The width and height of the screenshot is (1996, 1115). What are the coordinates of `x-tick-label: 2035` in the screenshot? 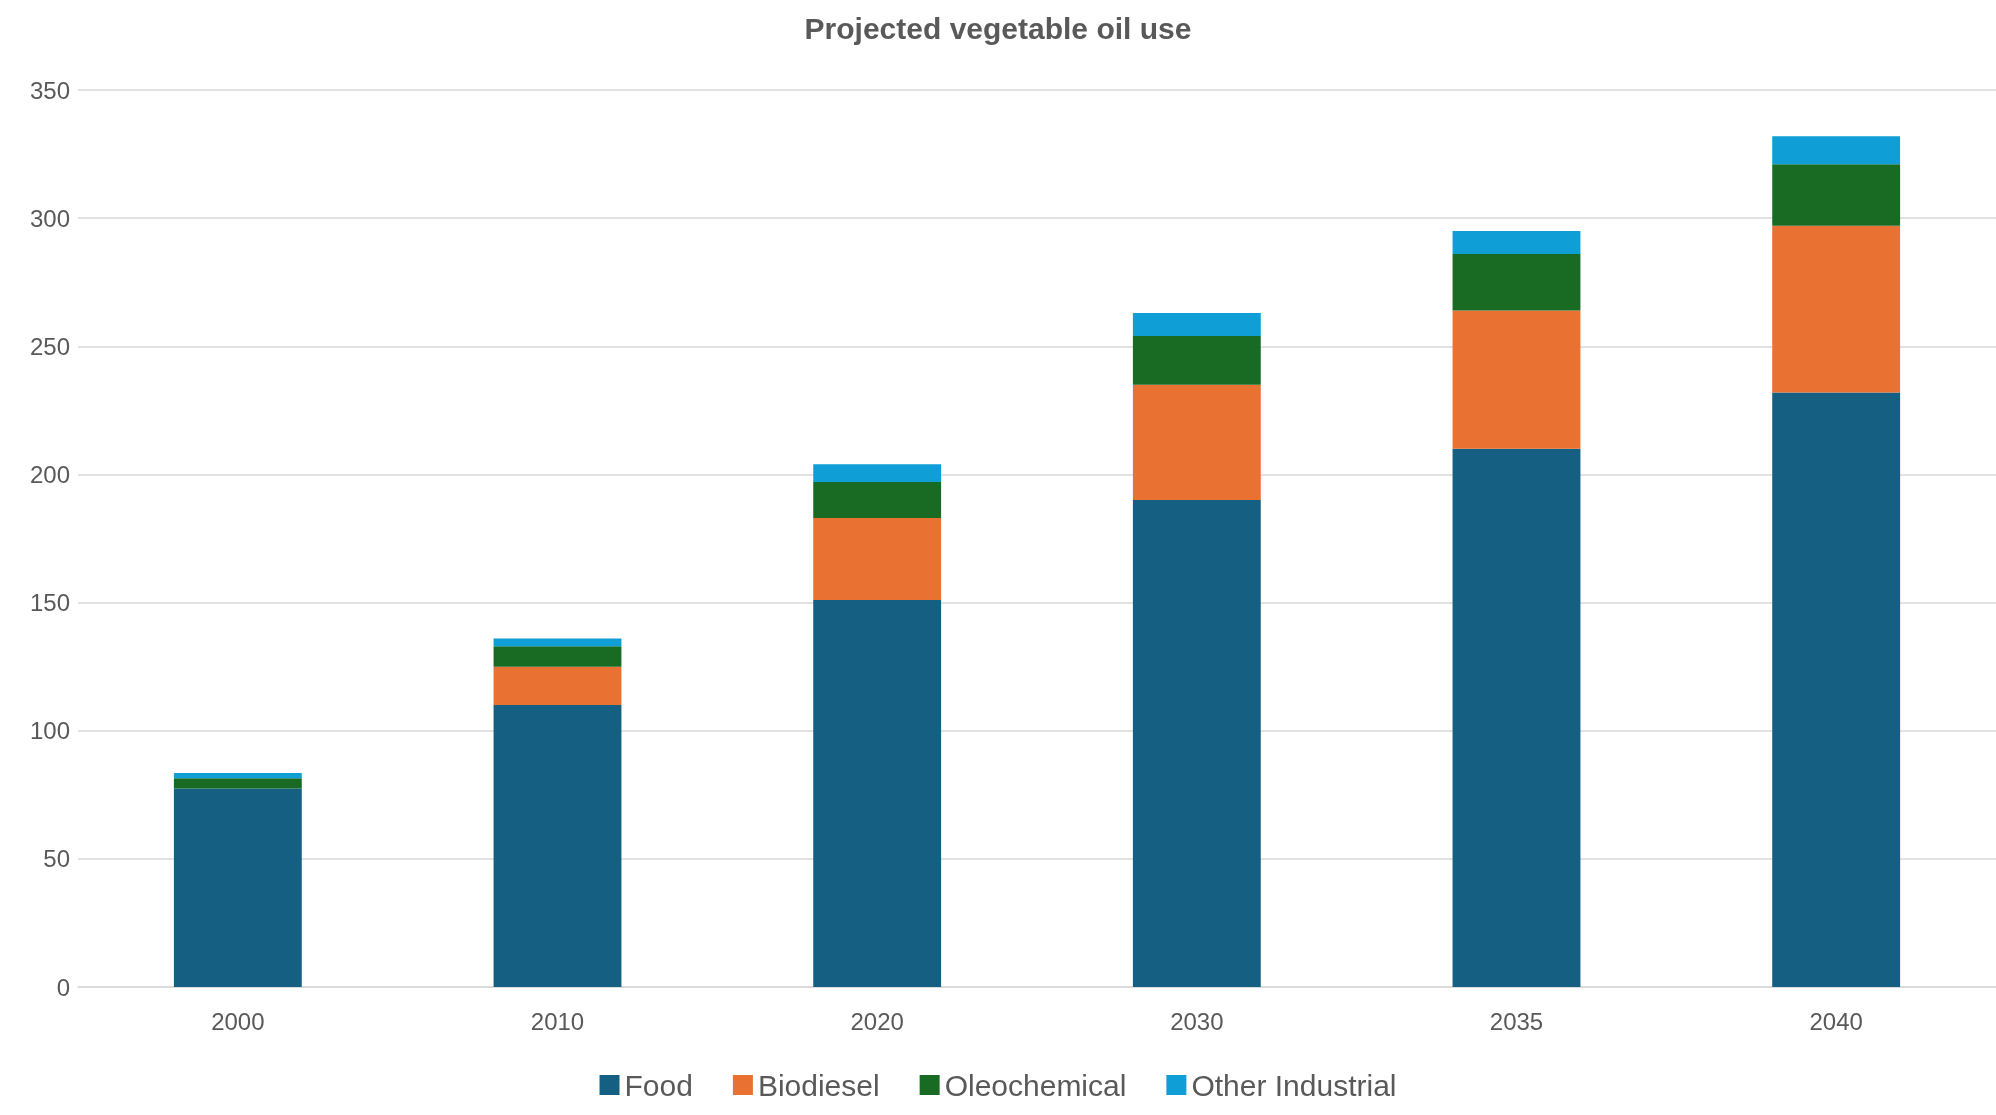 It's located at (1516, 1021).